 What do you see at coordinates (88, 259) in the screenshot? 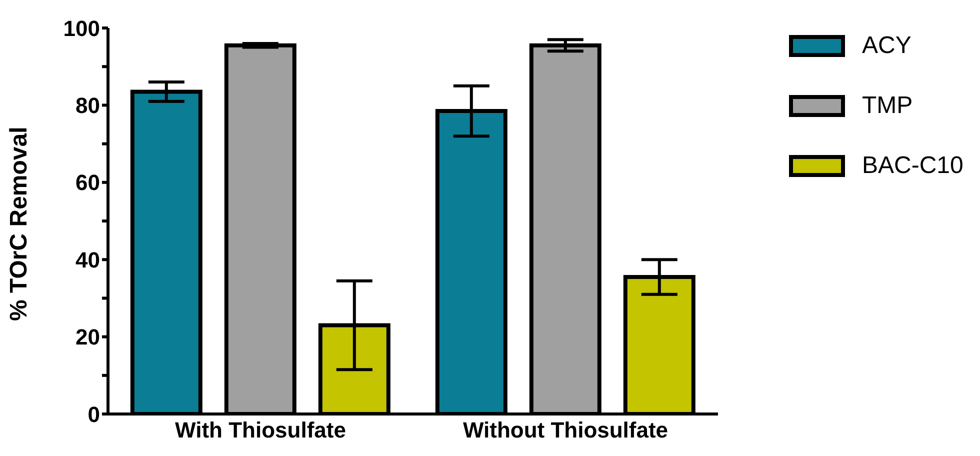
I see `y-tick-label: 40` at bounding box center [88, 259].